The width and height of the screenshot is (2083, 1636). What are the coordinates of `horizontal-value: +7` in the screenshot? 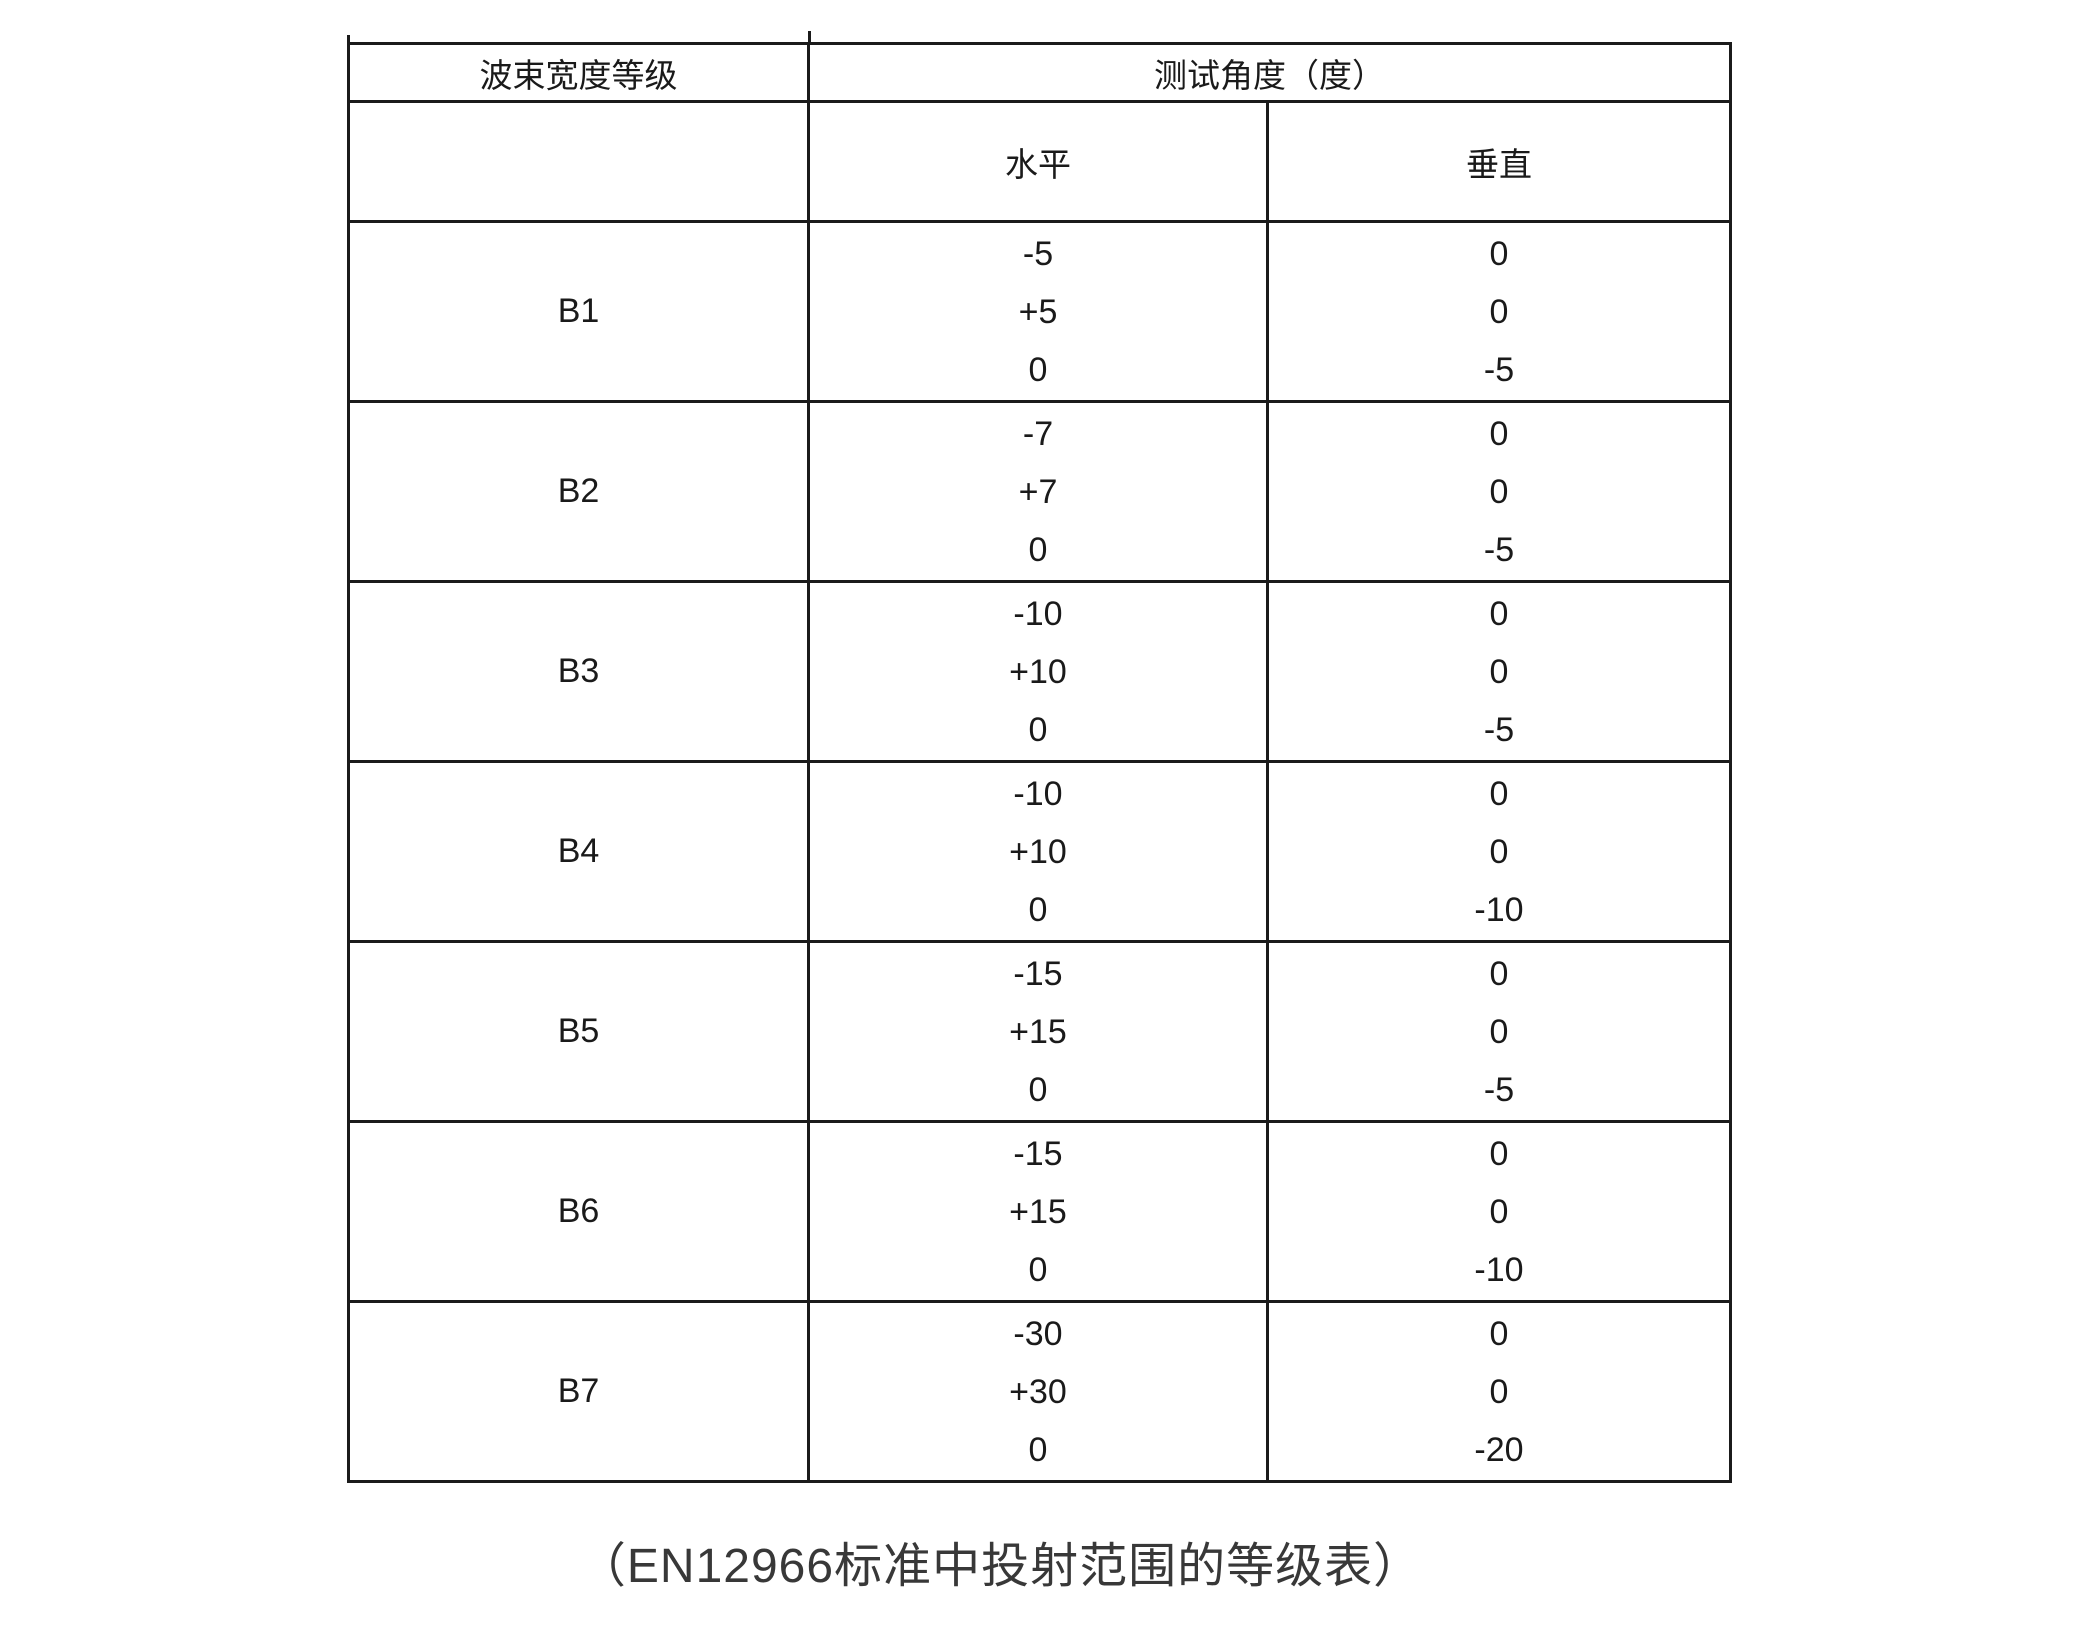 It's located at (1038, 491).